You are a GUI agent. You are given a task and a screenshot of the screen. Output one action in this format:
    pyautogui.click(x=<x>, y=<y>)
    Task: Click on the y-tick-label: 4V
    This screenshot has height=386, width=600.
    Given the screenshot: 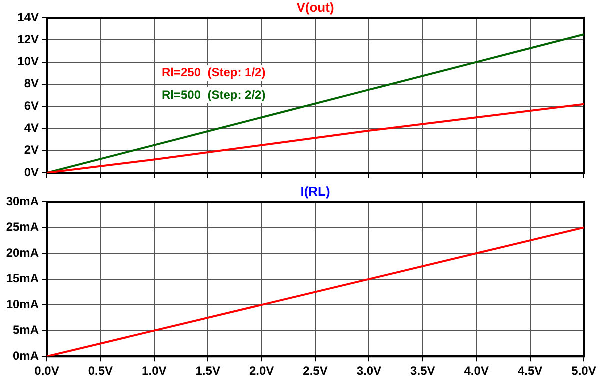 What is the action you would take?
    pyautogui.click(x=31, y=128)
    